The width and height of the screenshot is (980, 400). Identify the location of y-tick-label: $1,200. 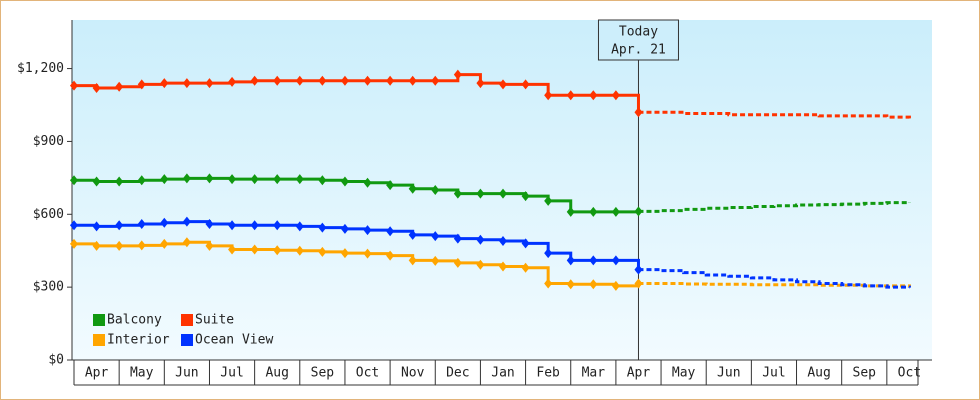
(40, 68).